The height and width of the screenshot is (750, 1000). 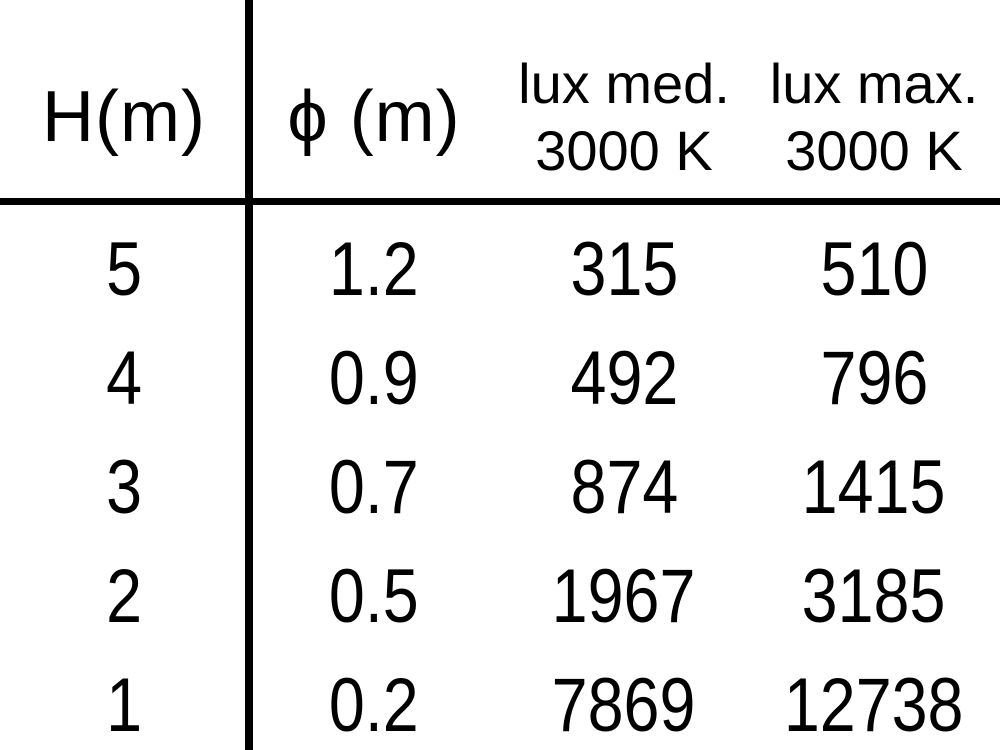 I want to click on table-row-1-diameter: 1.2, so click(x=374, y=259).